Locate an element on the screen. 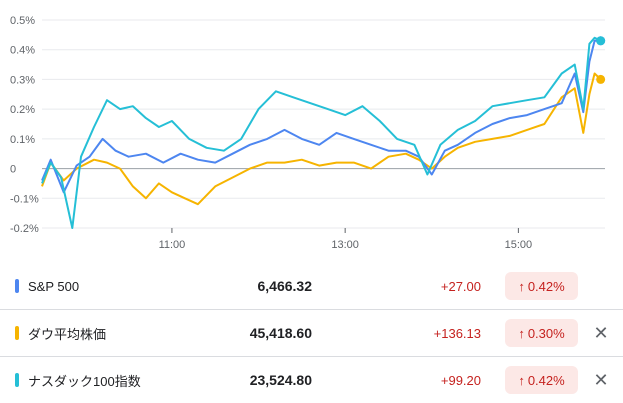 This screenshot has width=623, height=403. y-tick-label: 0.2% is located at coordinates (22, 110).